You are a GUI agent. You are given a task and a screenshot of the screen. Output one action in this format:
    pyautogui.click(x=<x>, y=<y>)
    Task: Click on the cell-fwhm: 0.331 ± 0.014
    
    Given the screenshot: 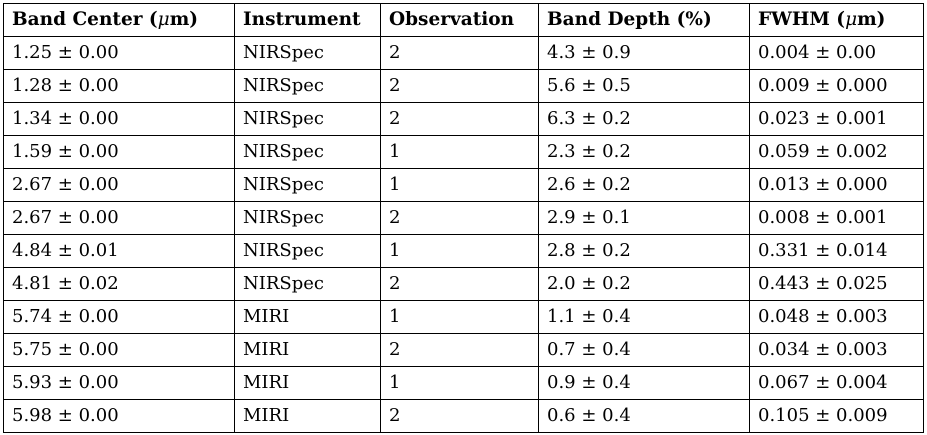 What is the action you would take?
    pyautogui.click(x=836, y=251)
    